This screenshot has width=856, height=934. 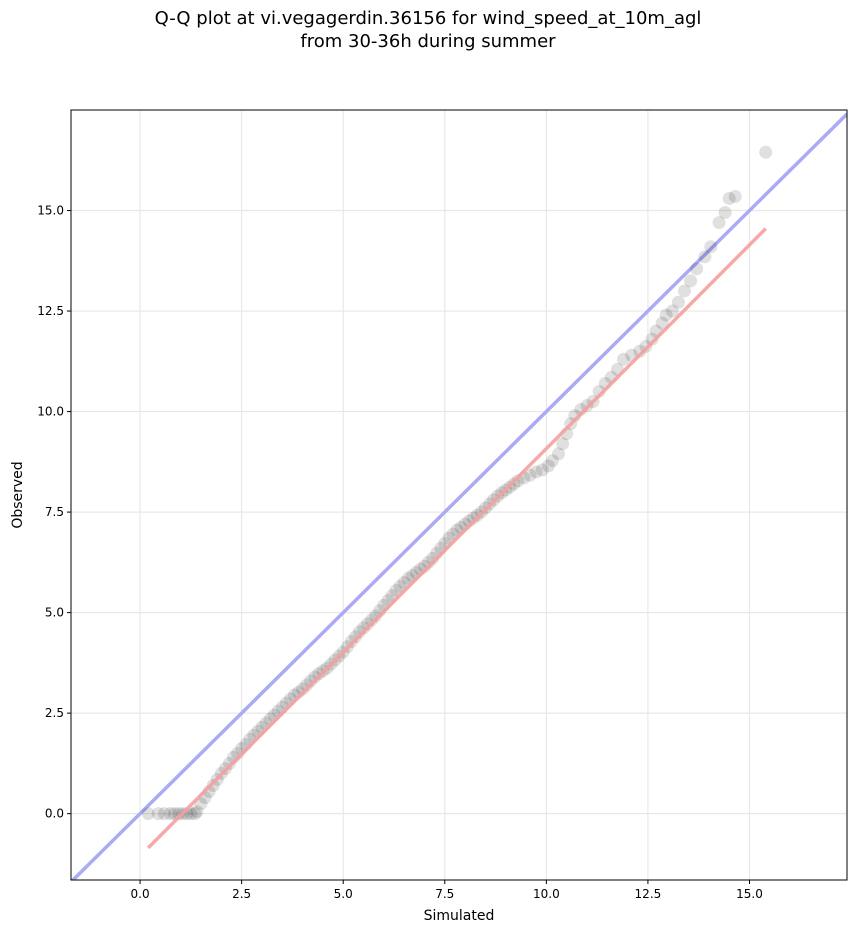 I want to click on y-tick-label: 10.0, so click(x=50, y=412).